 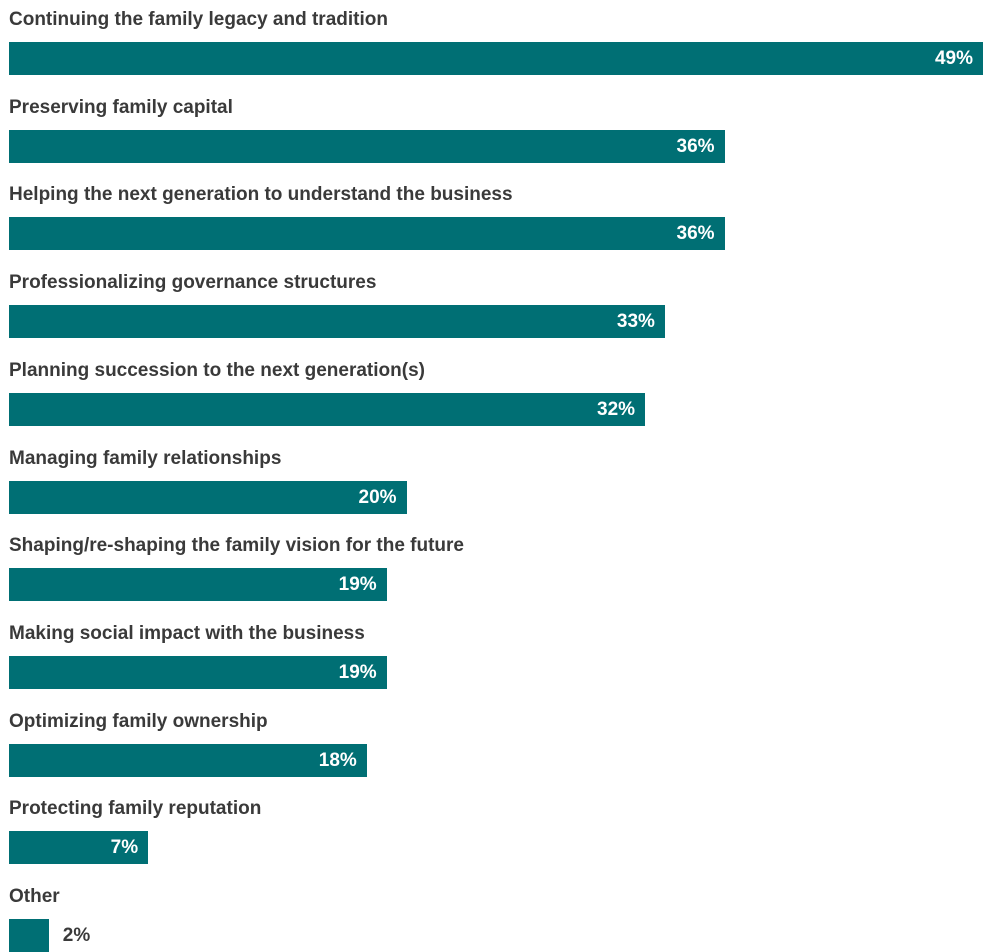 I want to click on value-label: 49%, so click(x=953, y=58).